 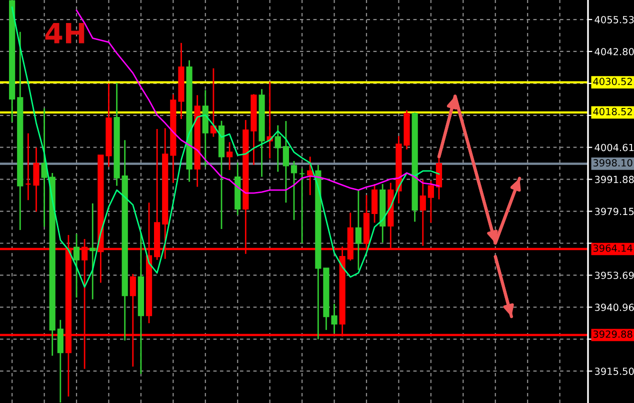 What do you see at coordinates (614, 148) in the screenshot?
I see `y-tick-label: 4004.61` at bounding box center [614, 148].